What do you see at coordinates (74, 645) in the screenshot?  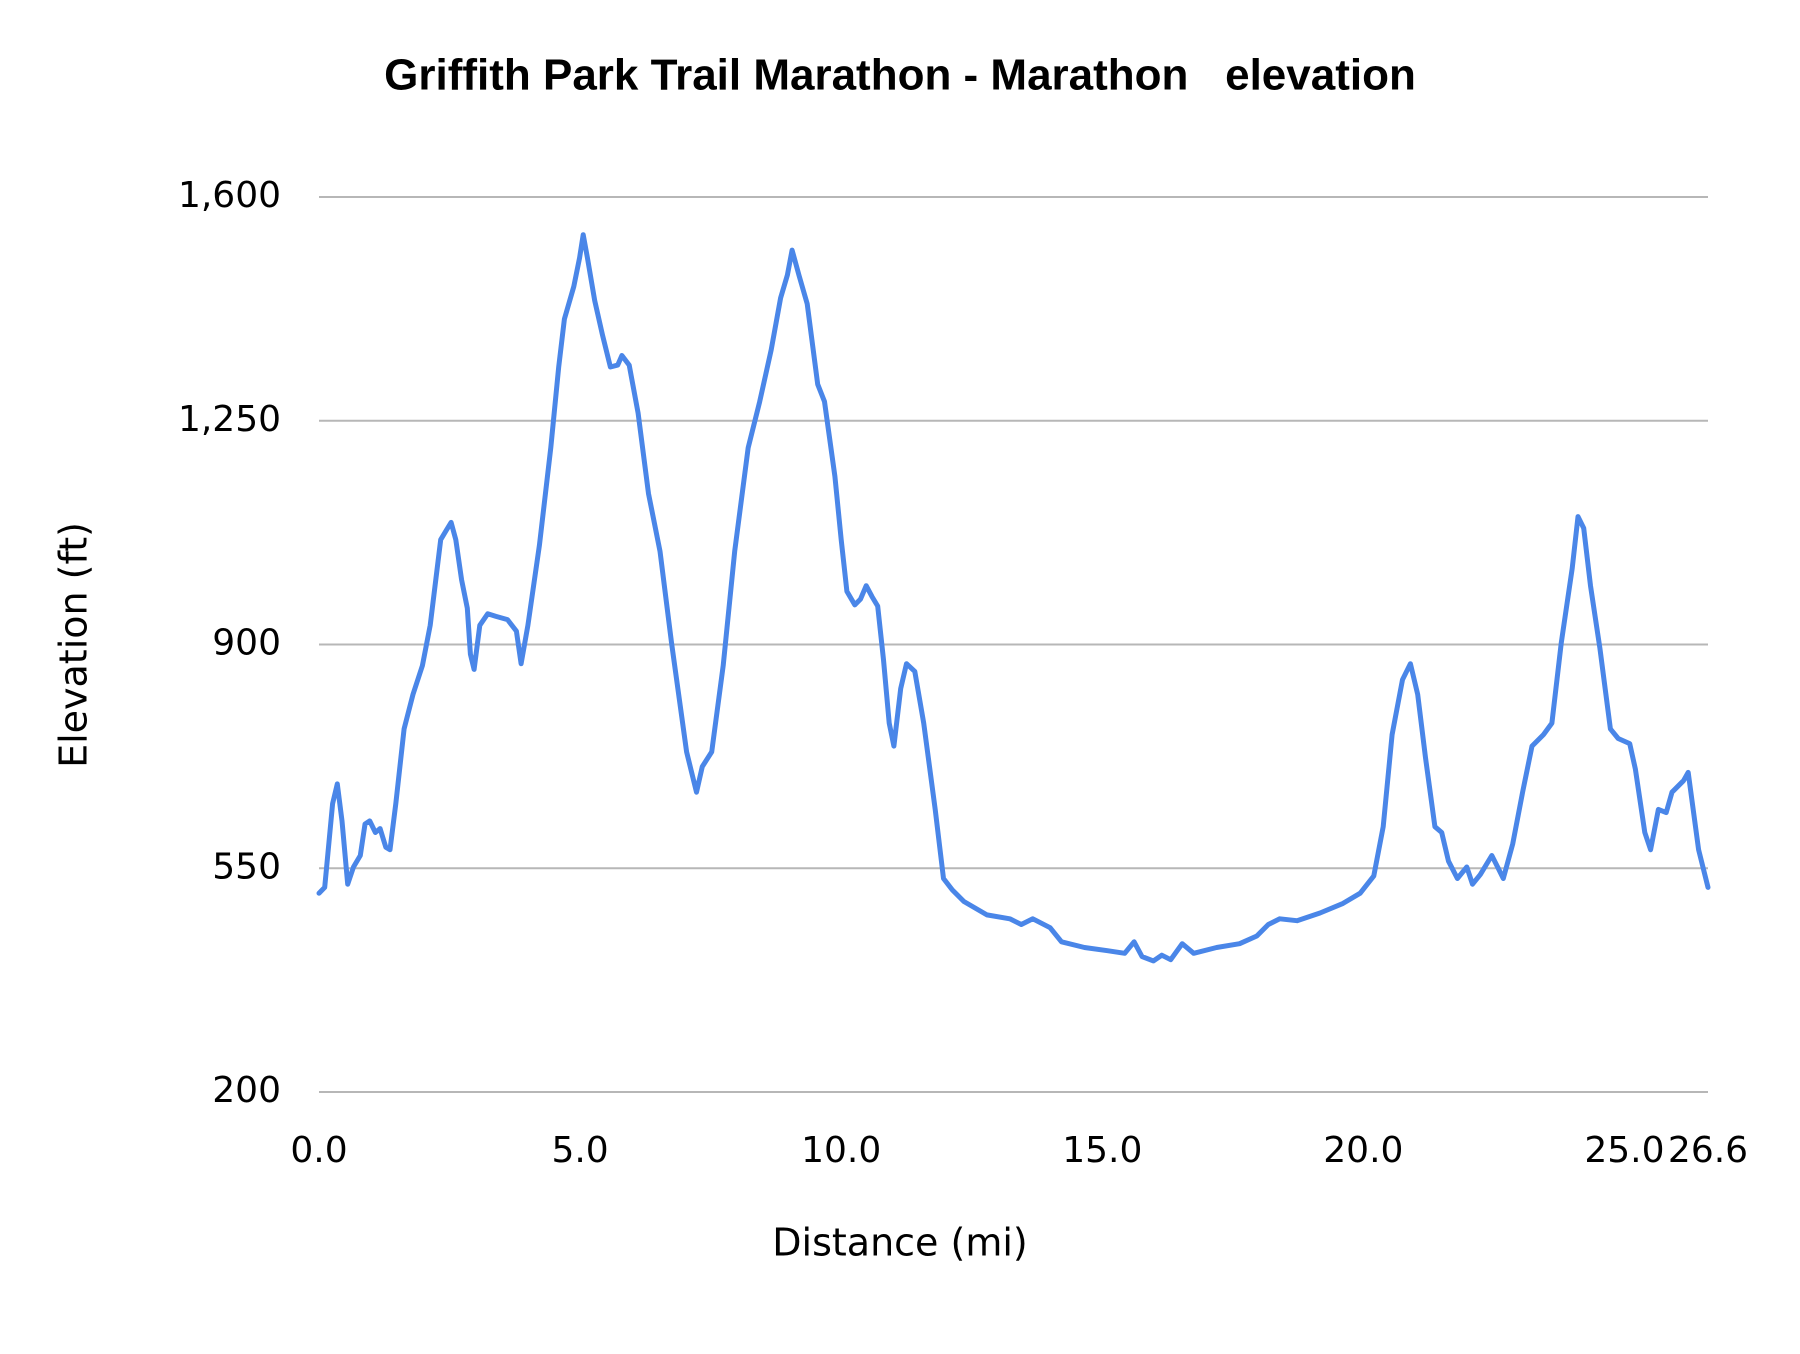 I see `y-axis-title: Elevation (ft)` at bounding box center [74, 645].